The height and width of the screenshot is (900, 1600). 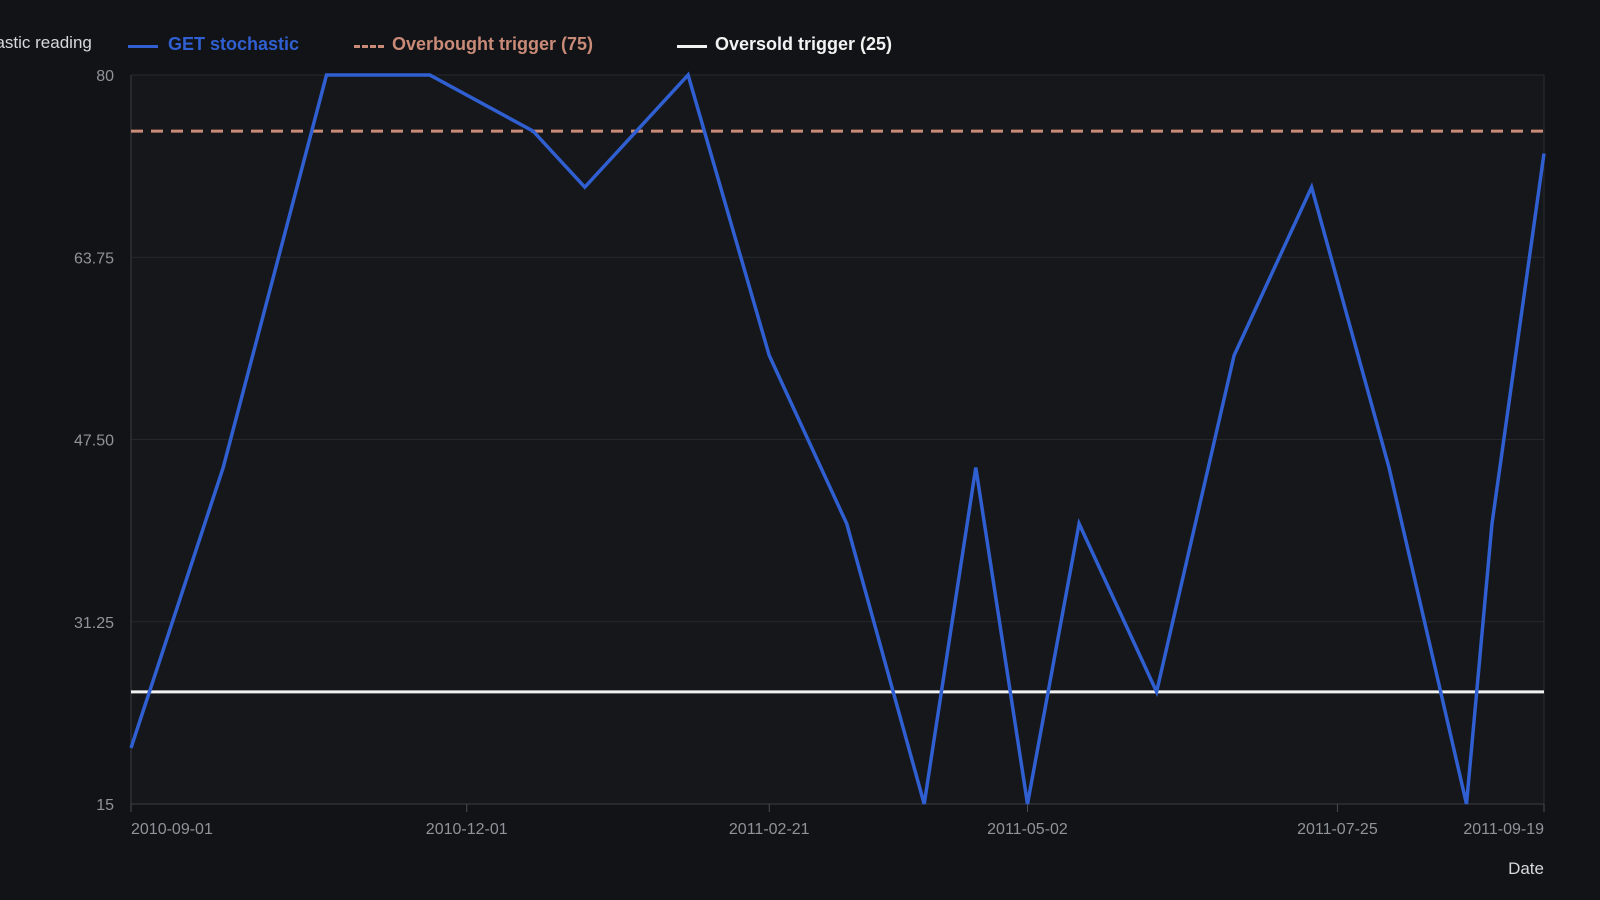 What do you see at coordinates (105, 76) in the screenshot?
I see `y-tick-label: 80` at bounding box center [105, 76].